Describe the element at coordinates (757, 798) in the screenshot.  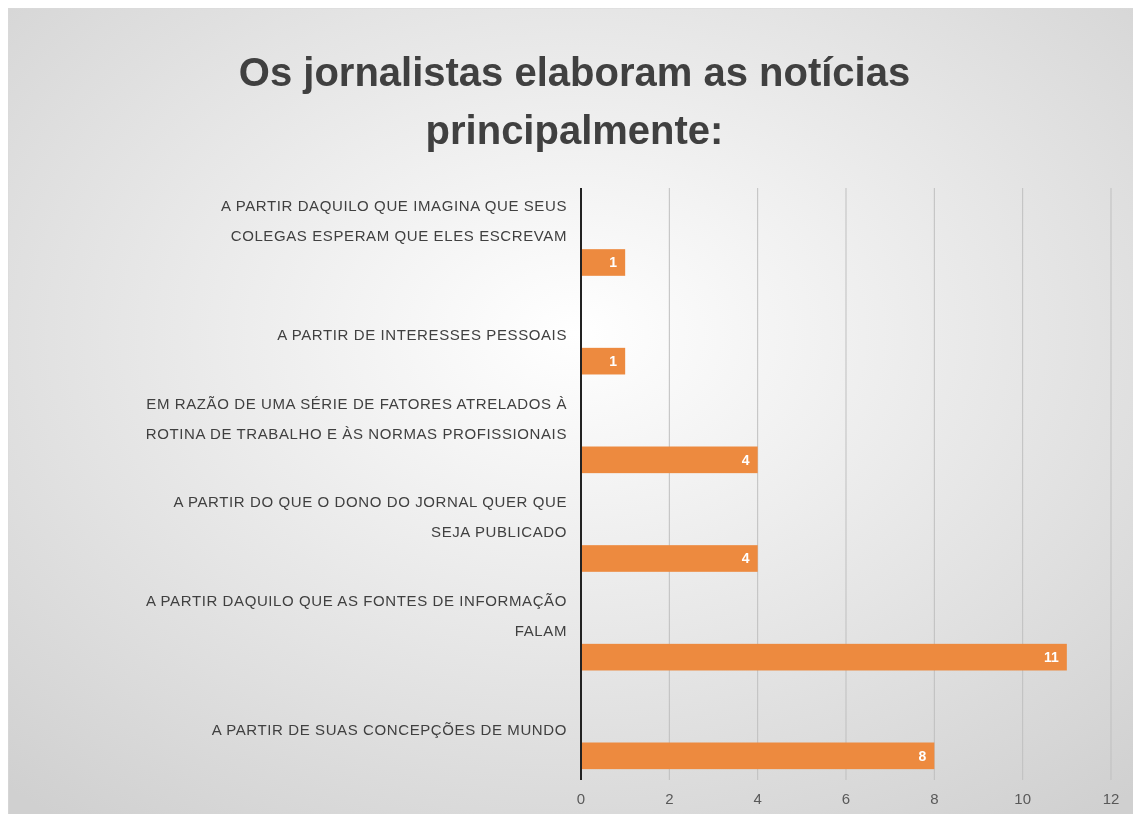
I see `x-tick-label: 4` at that location.